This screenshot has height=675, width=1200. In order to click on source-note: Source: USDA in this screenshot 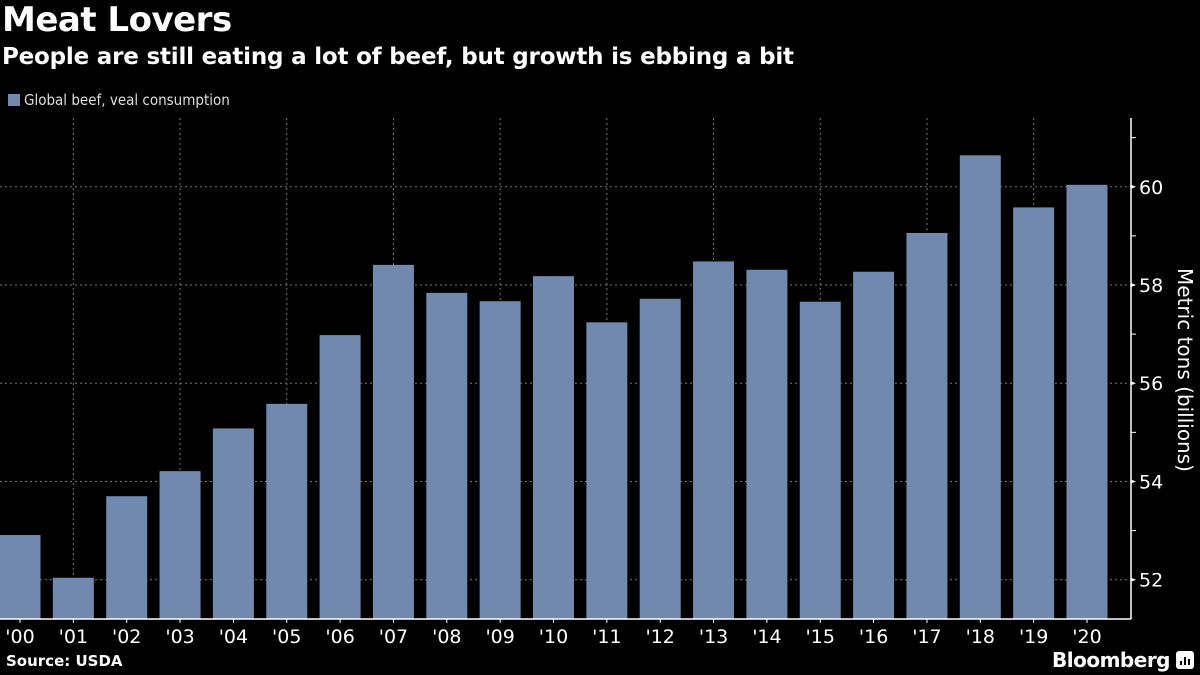, I will do `click(64, 661)`.